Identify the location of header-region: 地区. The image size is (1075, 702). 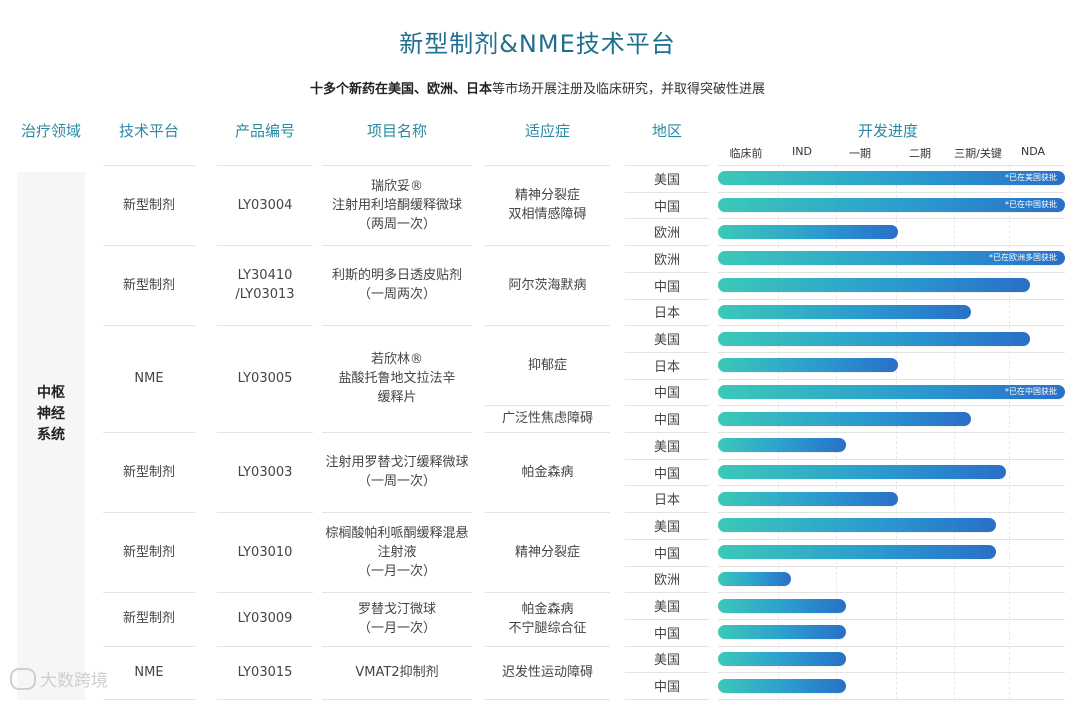
(666, 131).